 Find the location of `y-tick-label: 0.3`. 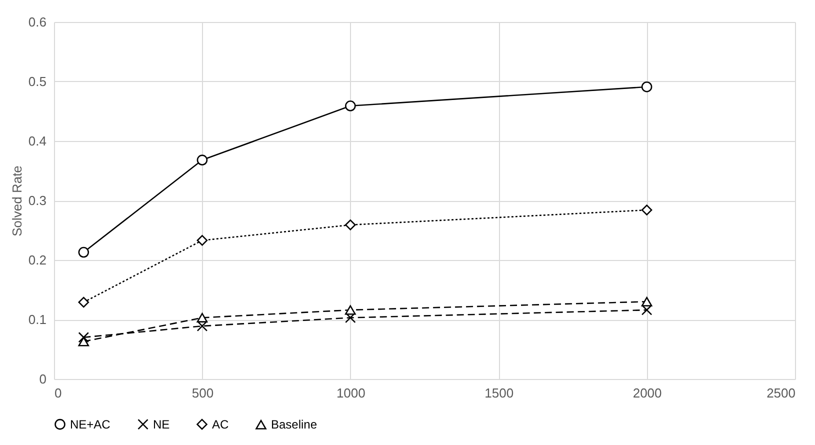

y-tick-label: 0.3 is located at coordinates (37, 200).